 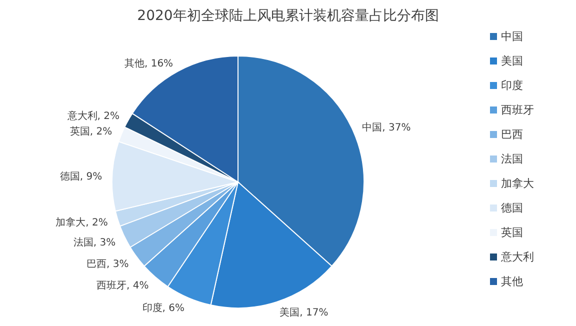 I want to click on legend-label: 印度, so click(x=512, y=85).